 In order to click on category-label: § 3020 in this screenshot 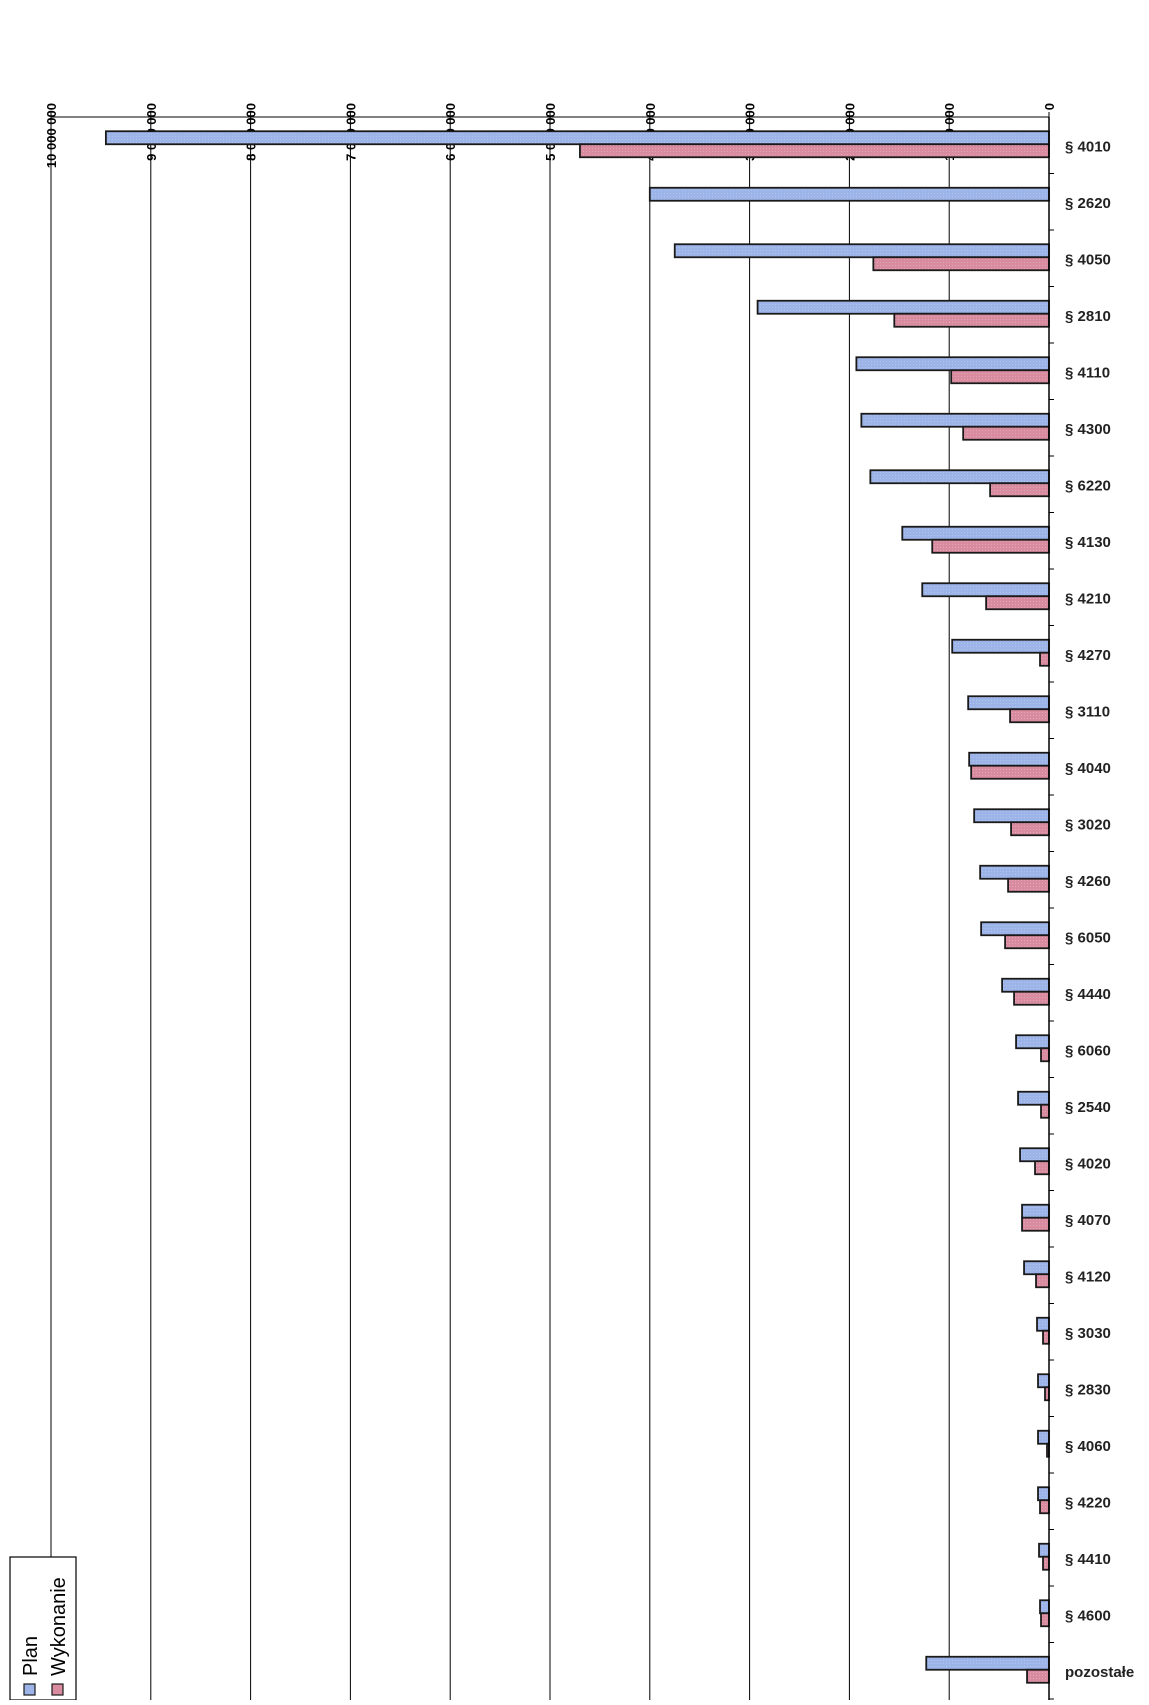, I will do `click(1088, 824)`.